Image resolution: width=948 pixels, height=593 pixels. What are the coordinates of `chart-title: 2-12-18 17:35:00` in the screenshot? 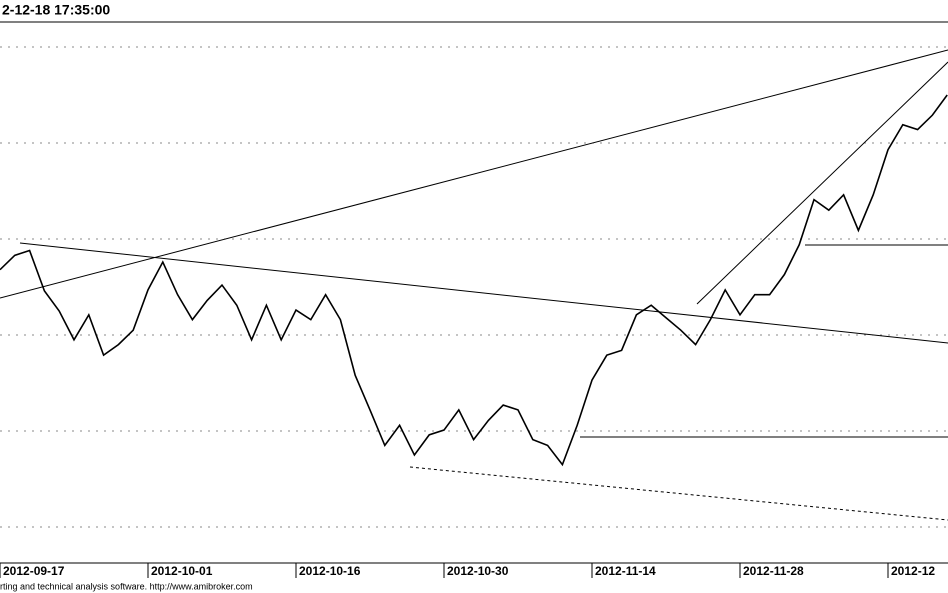 It's located at (56, 10).